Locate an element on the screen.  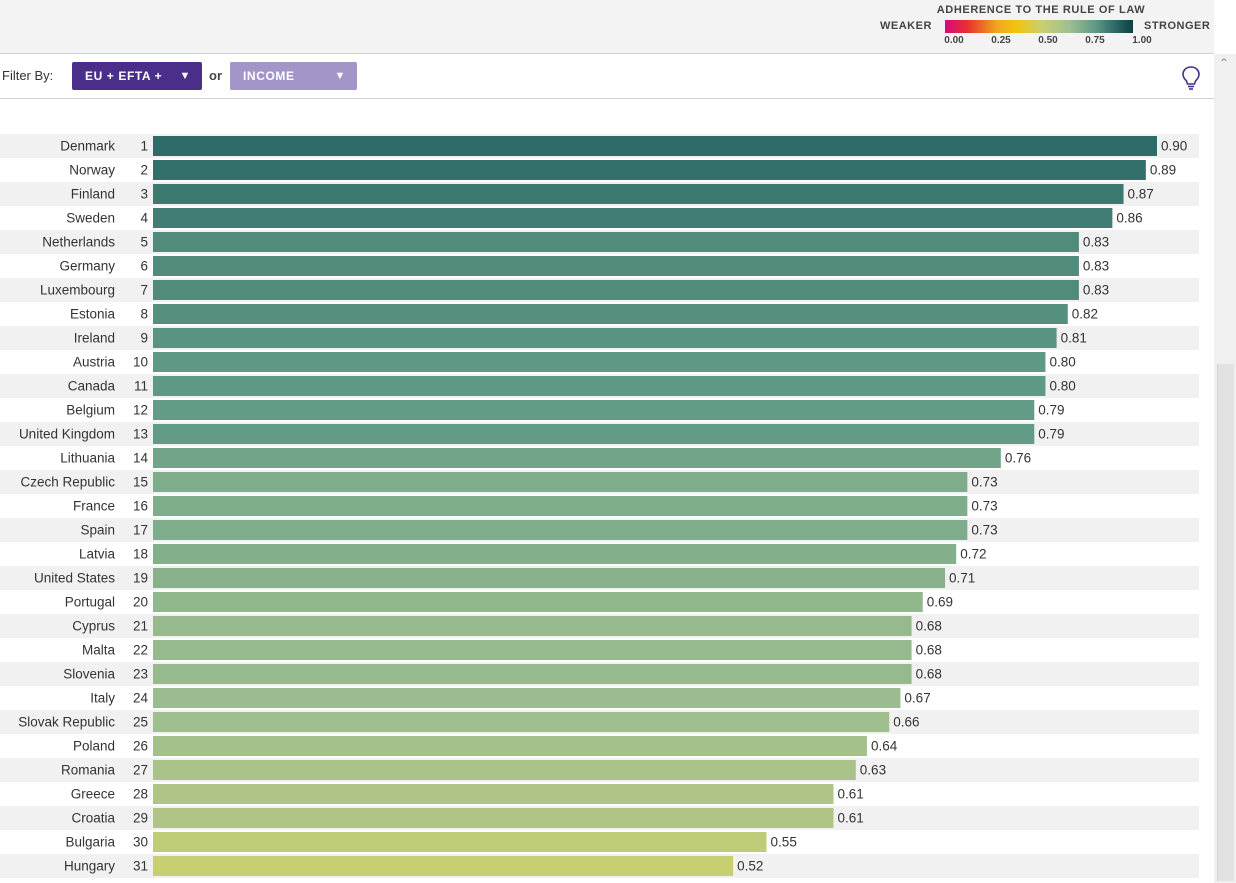
rank-label: 17 is located at coordinates (140, 530).